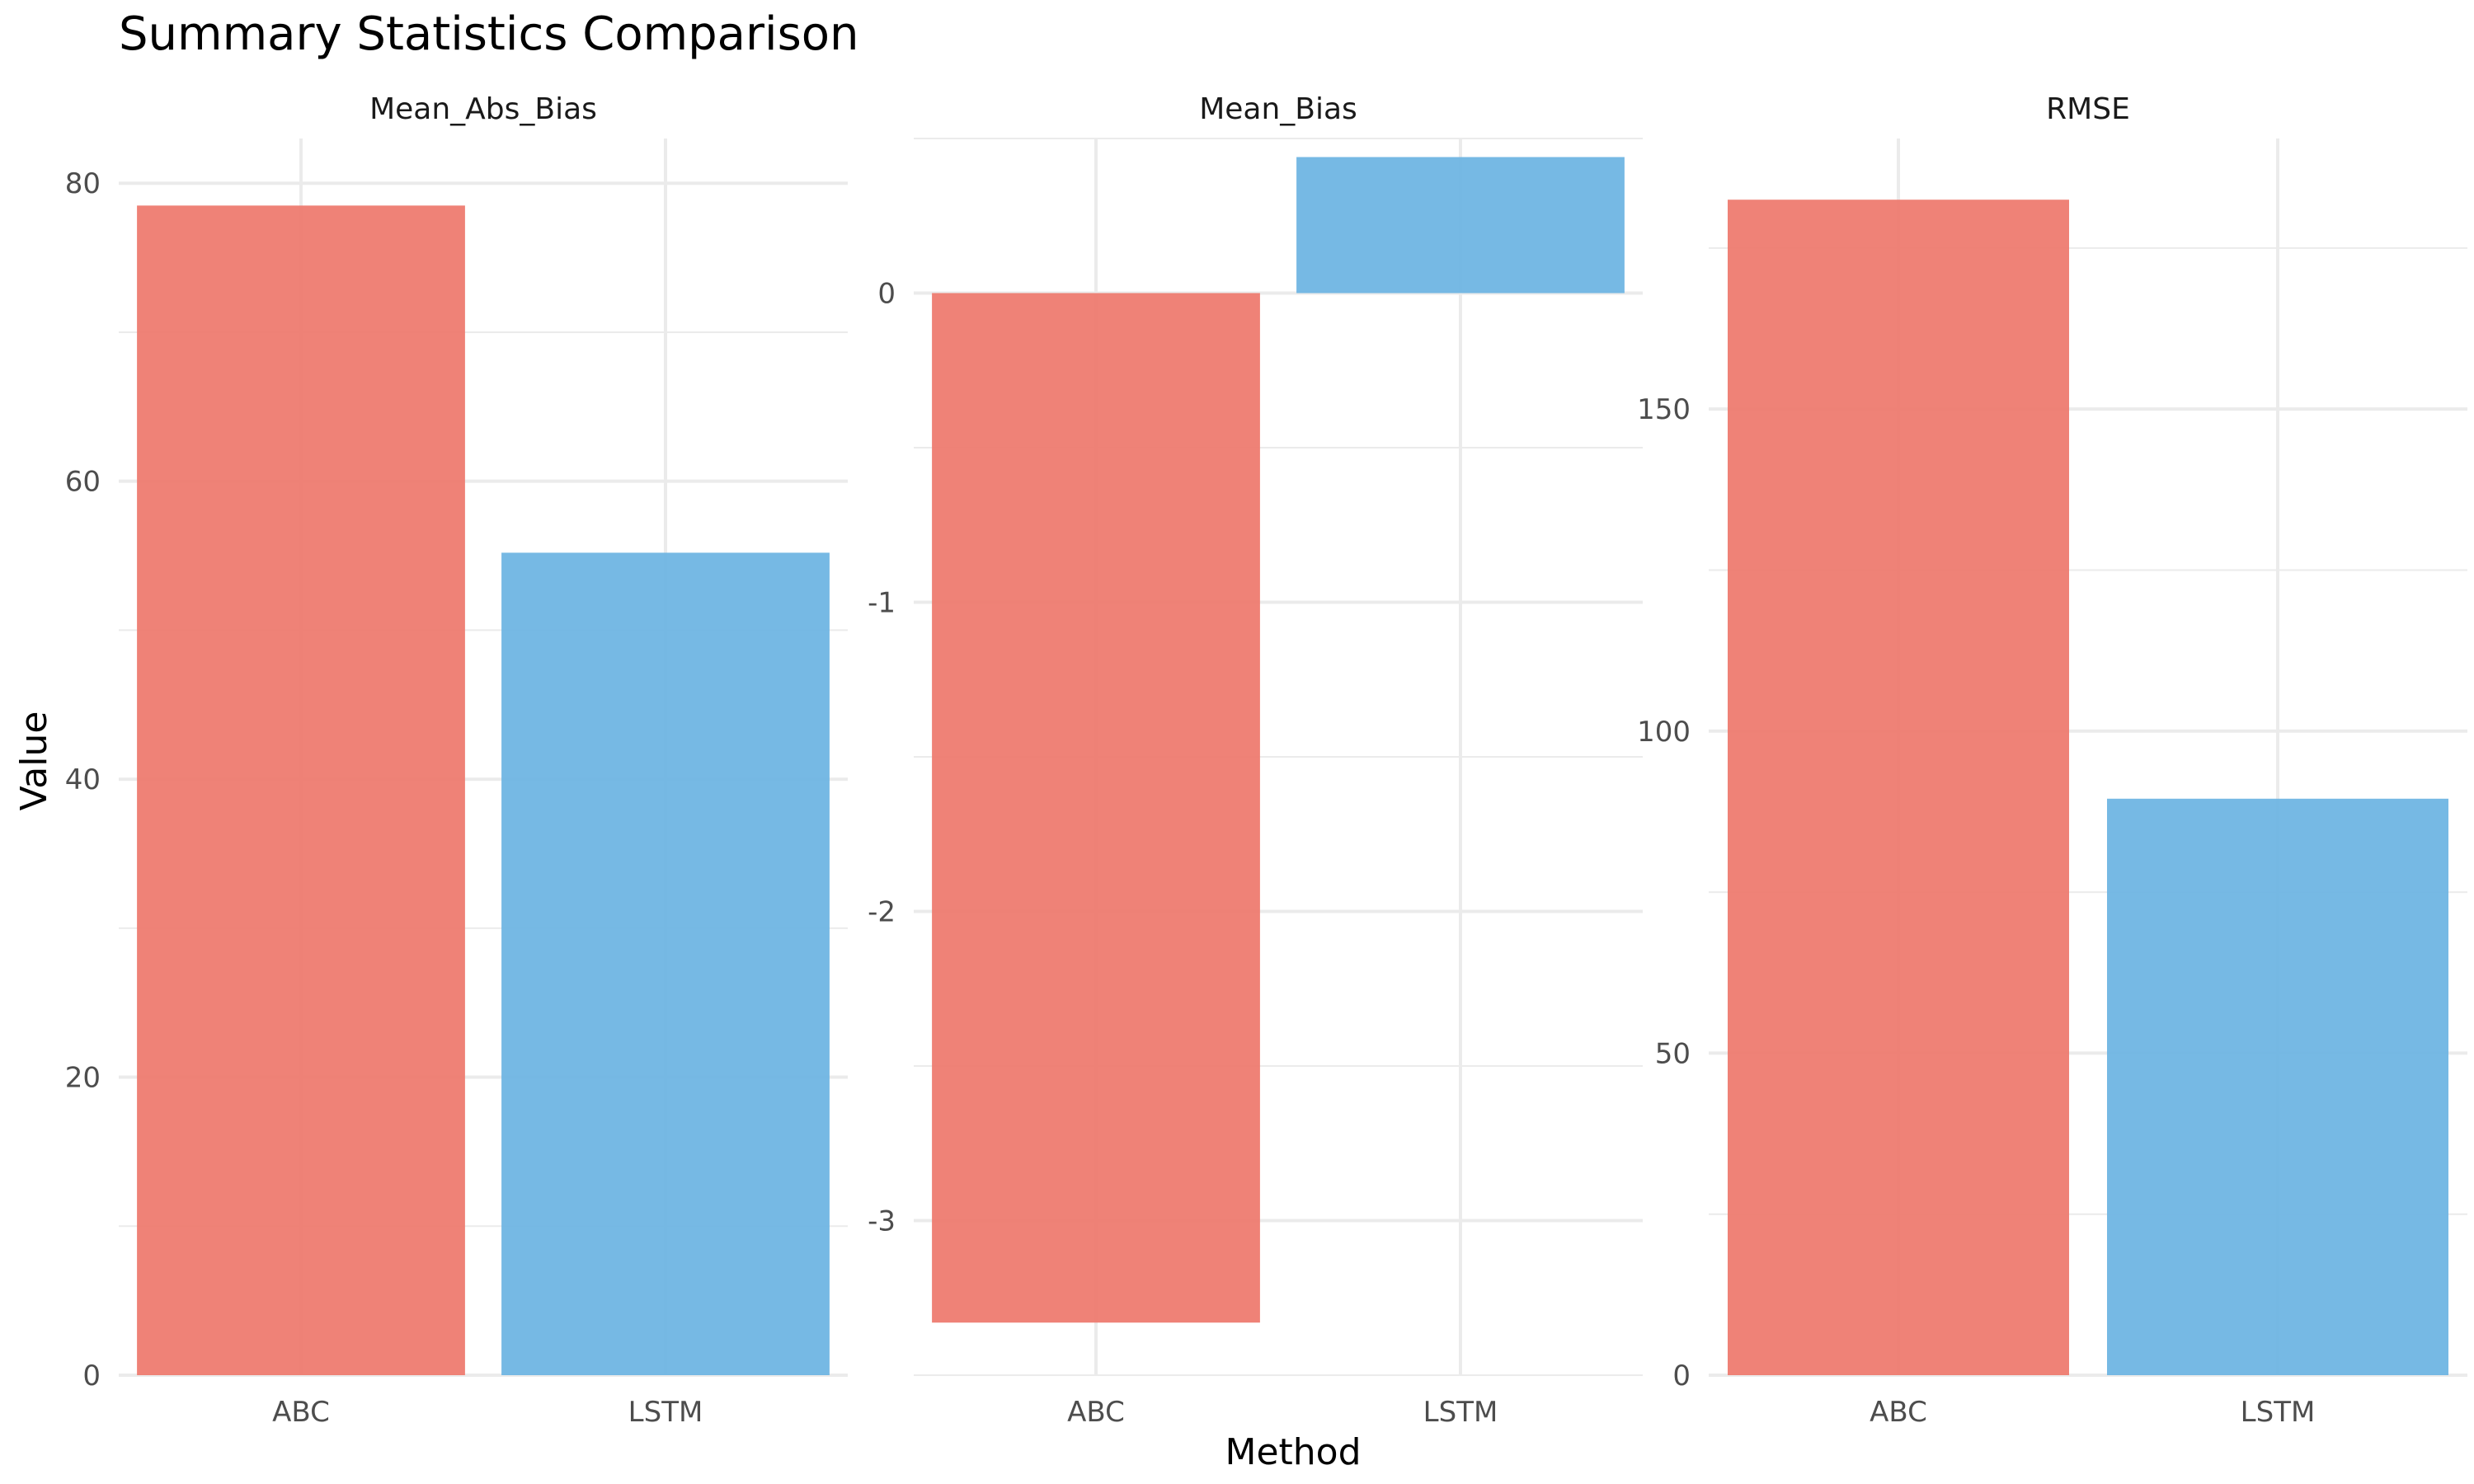  I want to click on facet-strip-label: Mean_Abs_Bias, so click(483, 109).